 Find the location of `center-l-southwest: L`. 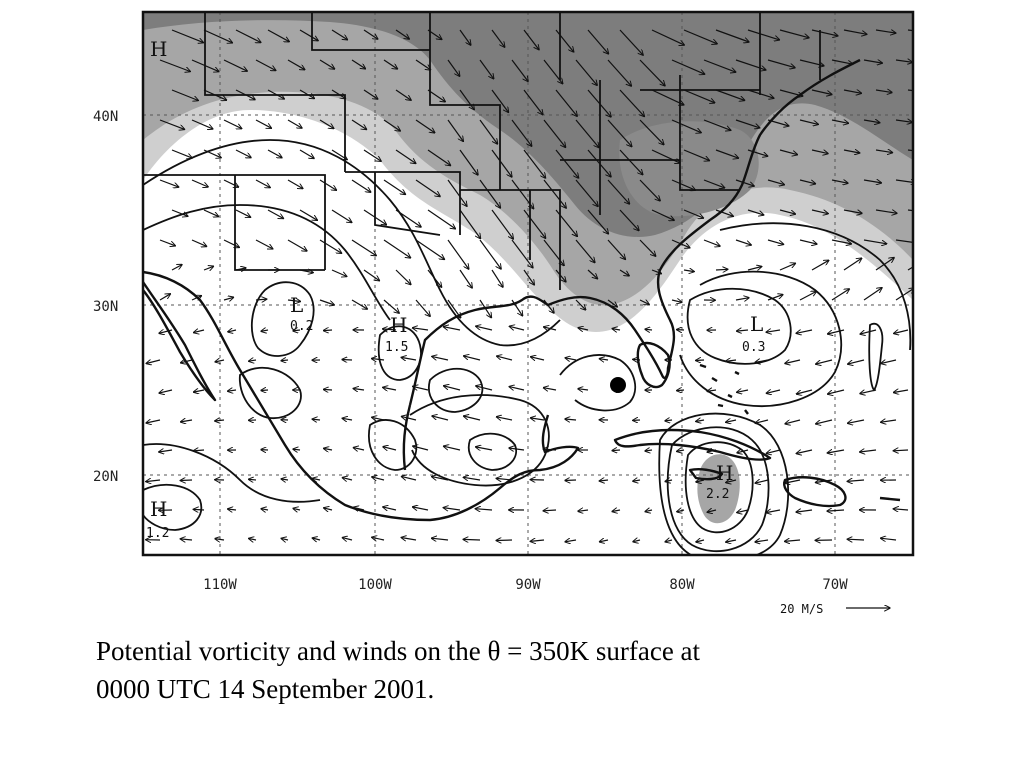

center-l-southwest: L is located at coordinates (296, 305).